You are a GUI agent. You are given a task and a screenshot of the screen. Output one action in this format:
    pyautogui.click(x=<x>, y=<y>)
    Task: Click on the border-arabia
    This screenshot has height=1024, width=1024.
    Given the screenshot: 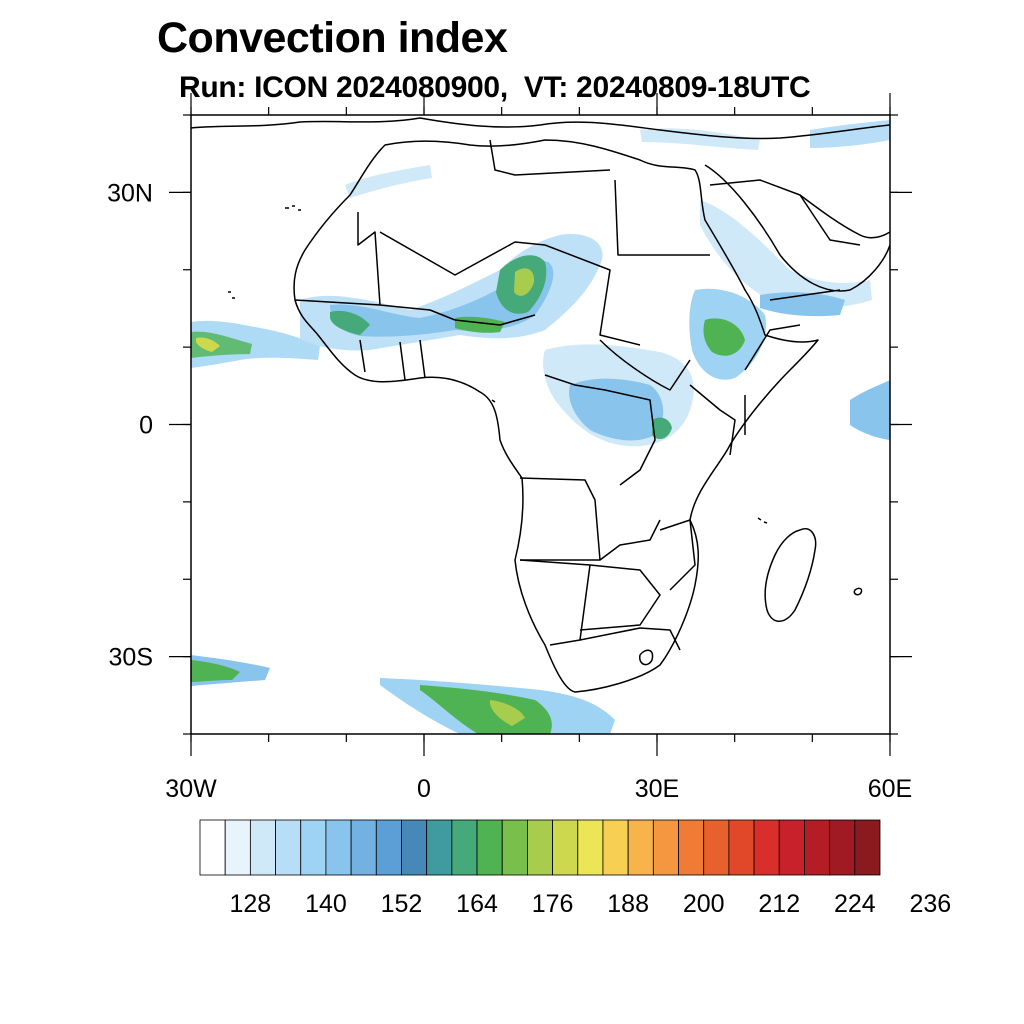 What is the action you would take?
    pyautogui.click(x=785, y=240)
    